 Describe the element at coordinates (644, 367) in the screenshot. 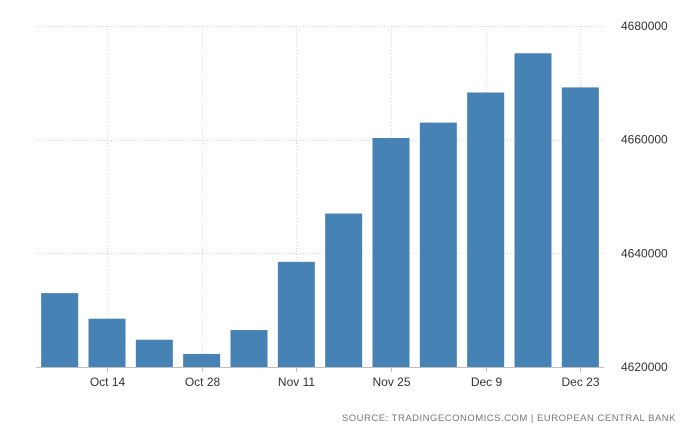

I see `y-tick-label: 4620000` at that location.